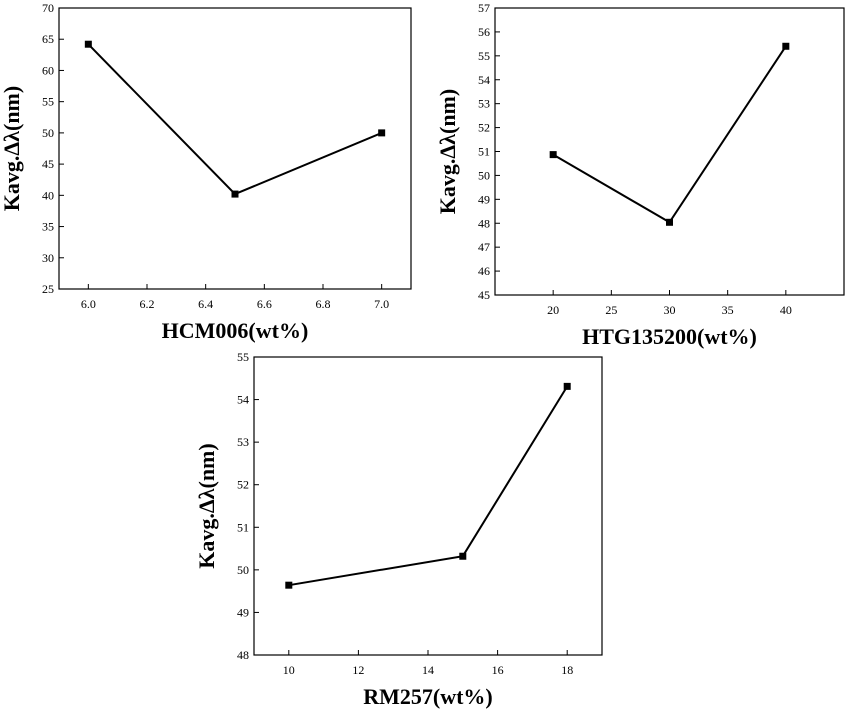 The height and width of the screenshot is (715, 851). What do you see at coordinates (553, 310) in the screenshot?
I see `x-tick-label: 20` at bounding box center [553, 310].